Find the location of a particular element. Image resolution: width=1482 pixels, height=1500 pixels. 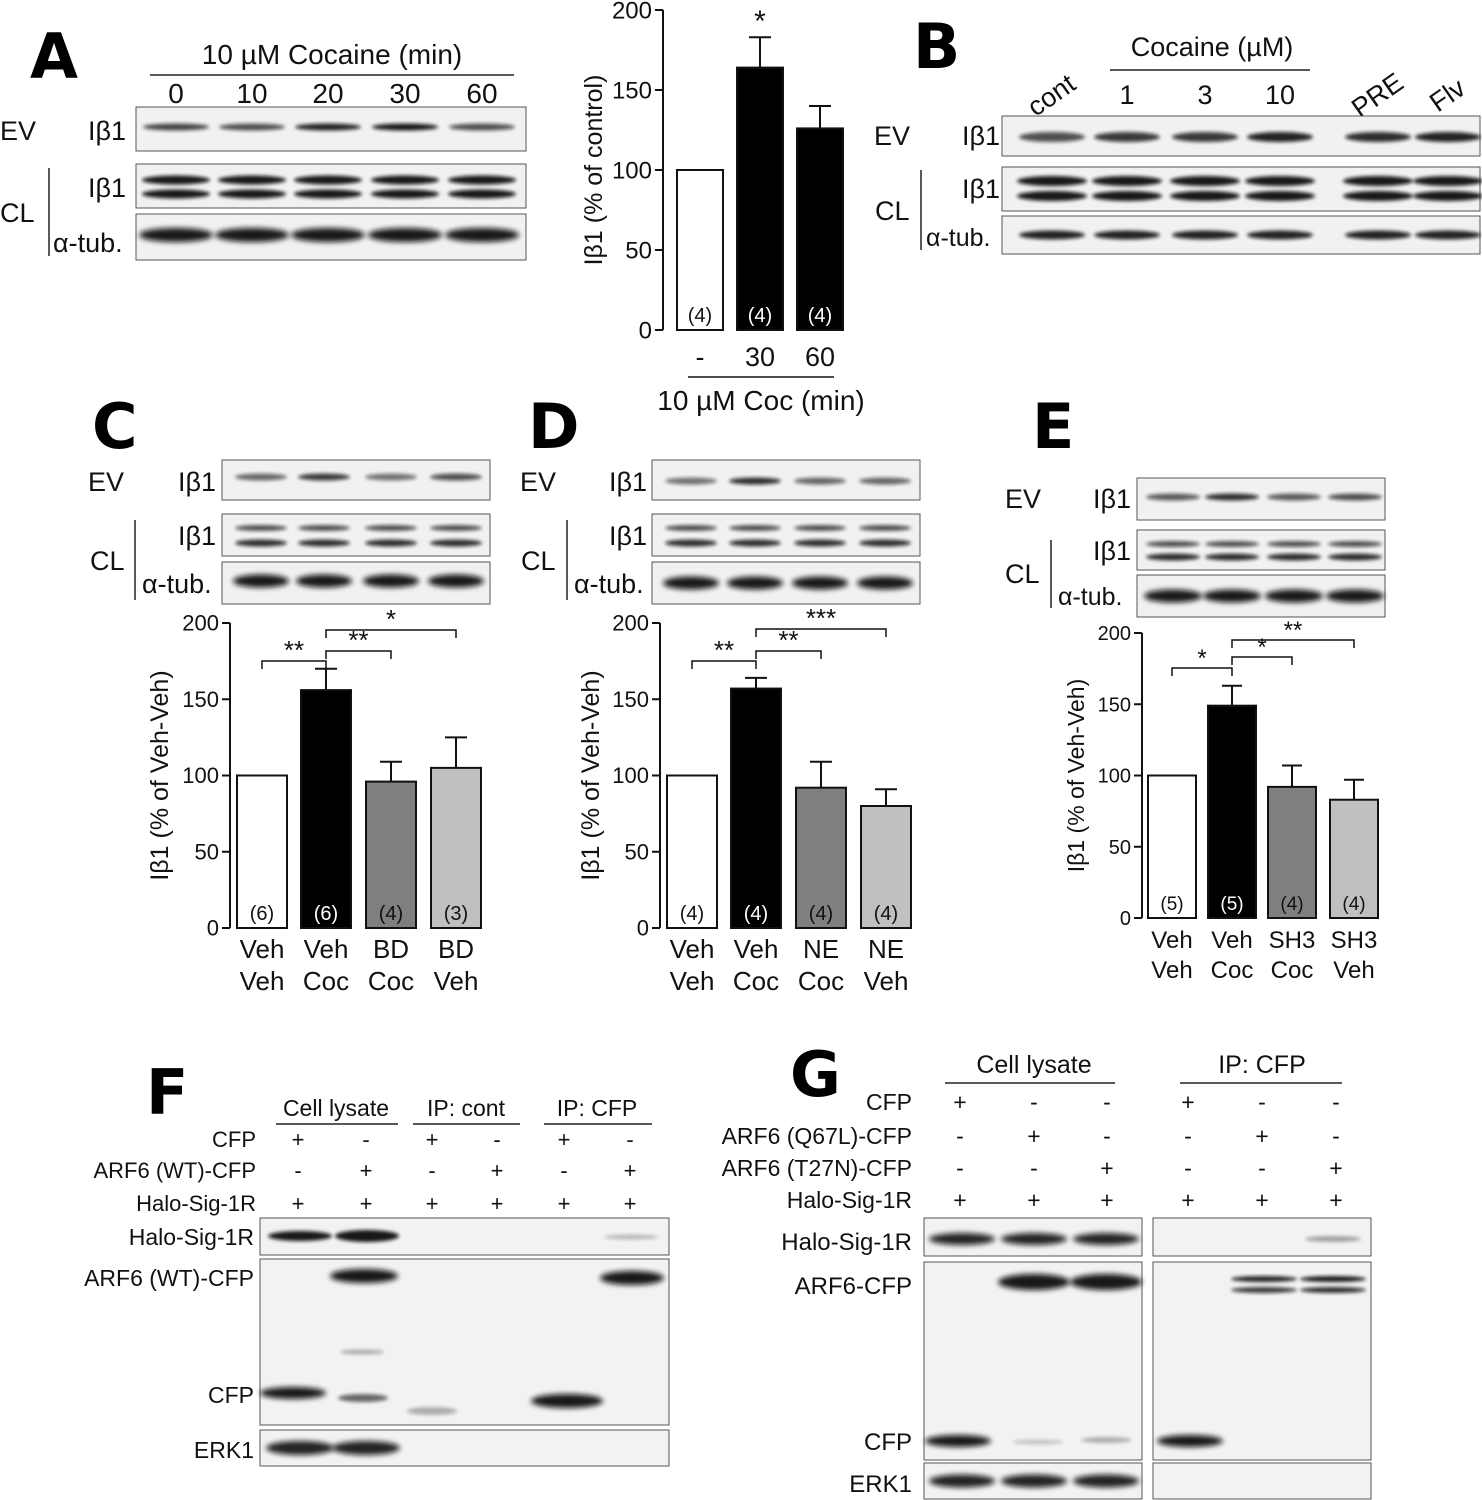

g-cond-sign-3-2: + is located at coordinates (1106, 1200).